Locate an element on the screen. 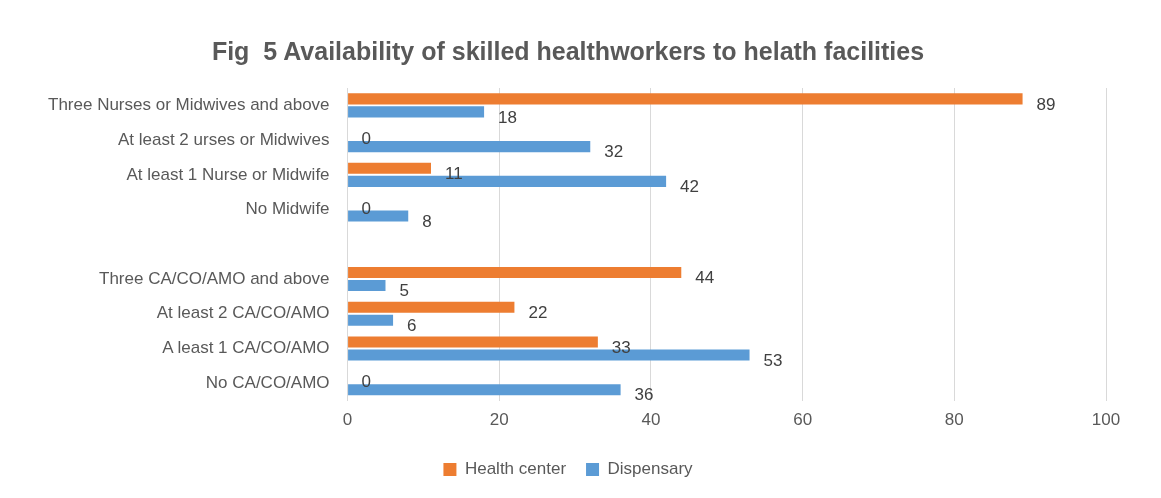 The width and height of the screenshot is (1161, 498). y-tick-label: A least 1 CA/CO/AMO is located at coordinates (246, 348).